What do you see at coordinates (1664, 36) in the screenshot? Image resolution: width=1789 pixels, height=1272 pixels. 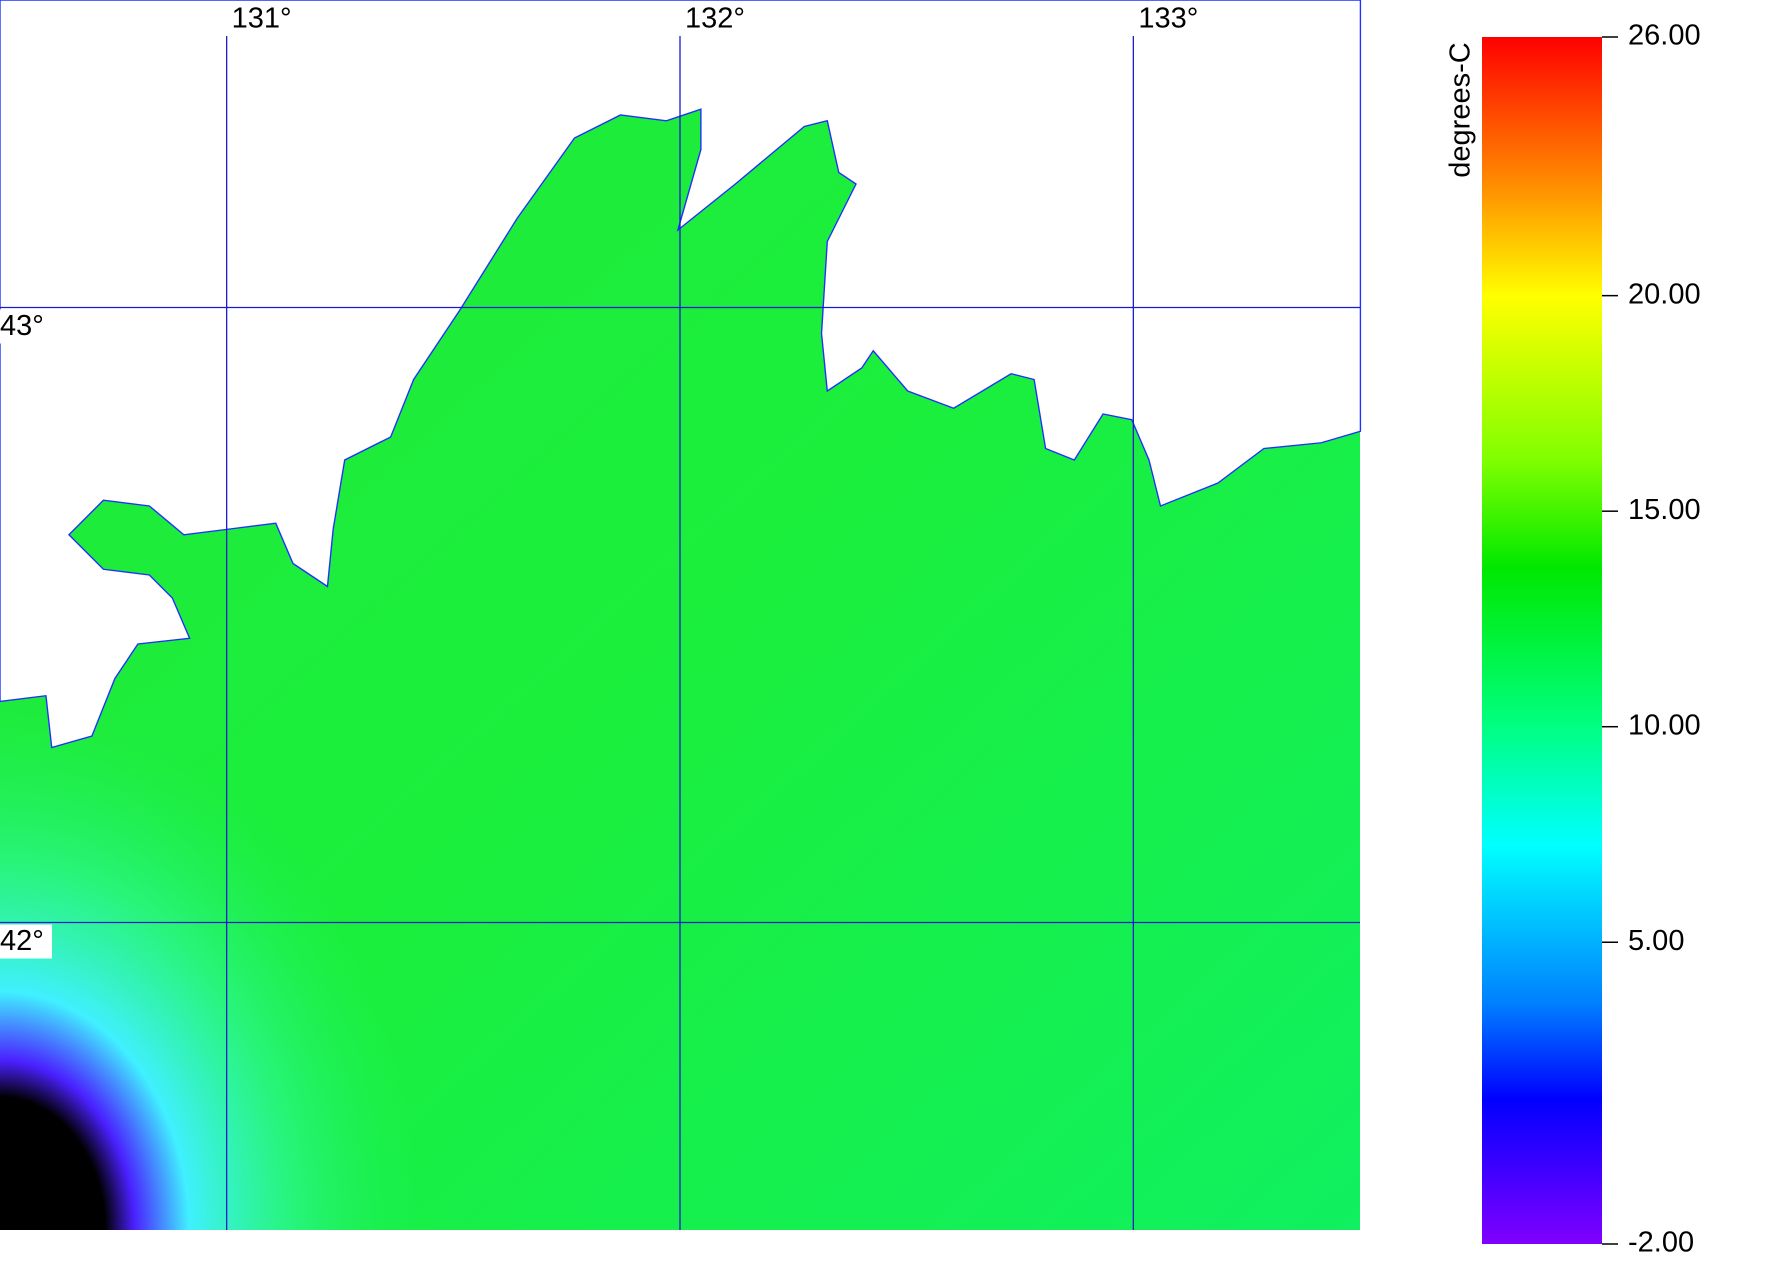 I see `colorbar-tick-label: 26.00` at bounding box center [1664, 36].